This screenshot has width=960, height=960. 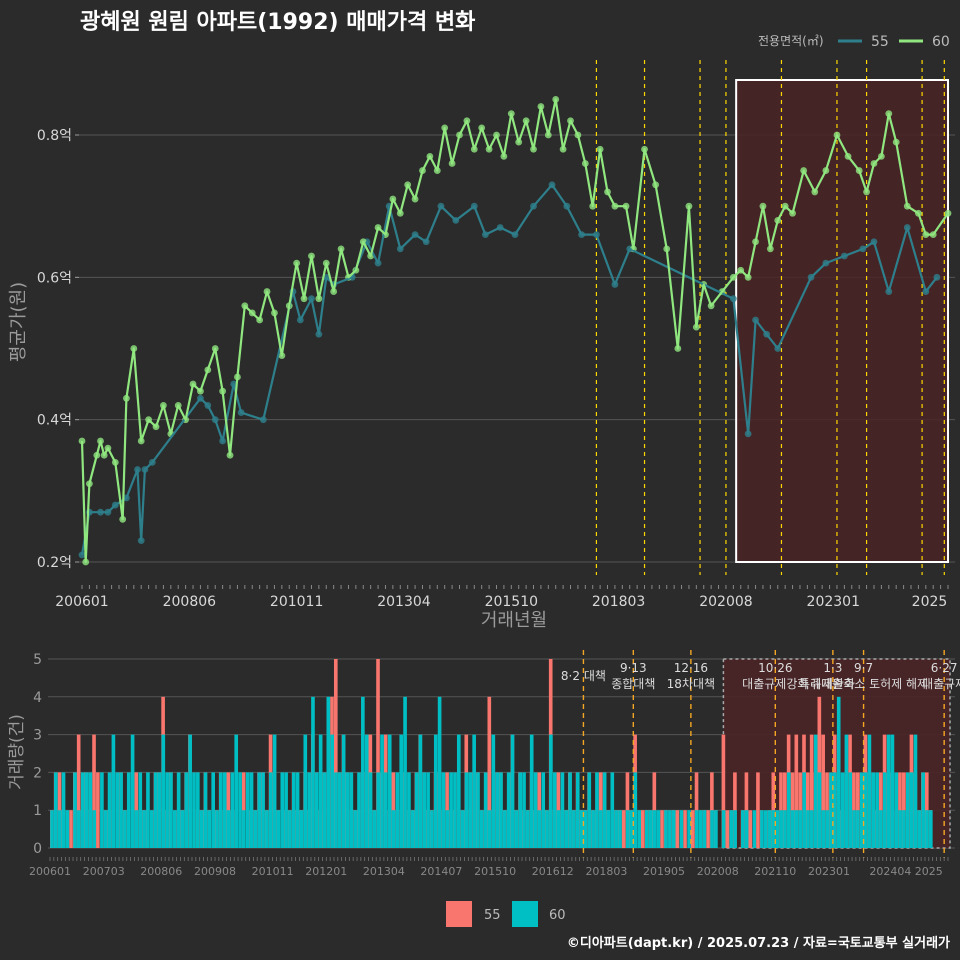 What do you see at coordinates (832, 668) in the screenshot?
I see `volume-policy-label: 1·3` at bounding box center [832, 668].